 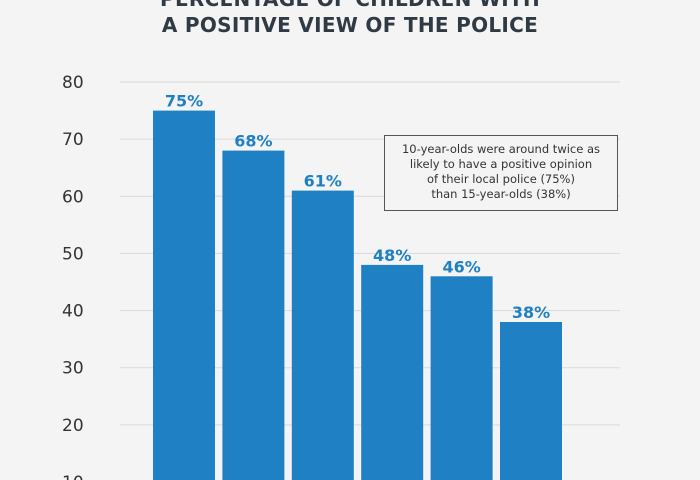 What do you see at coordinates (350, 25) in the screenshot?
I see `chart-title-line-2: A POSITIVE VIEW OF THE POLICE` at bounding box center [350, 25].